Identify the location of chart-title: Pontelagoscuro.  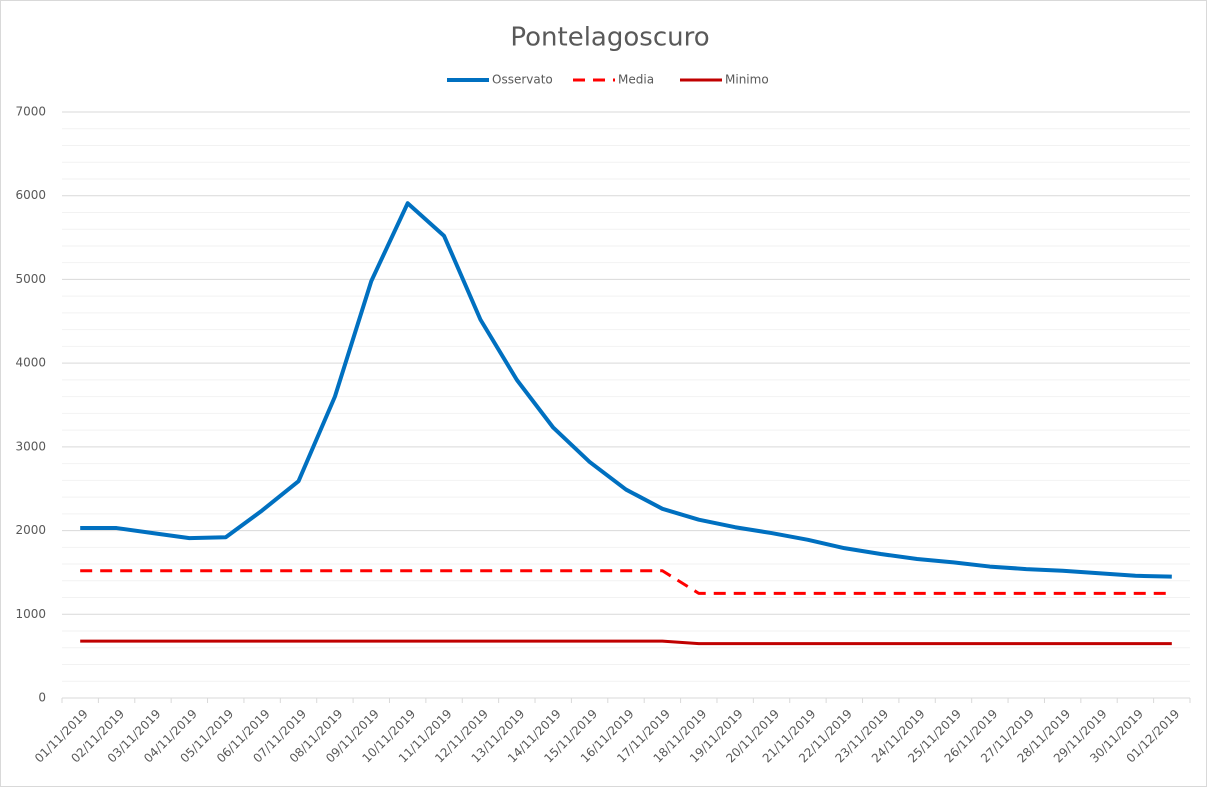
(609, 38).